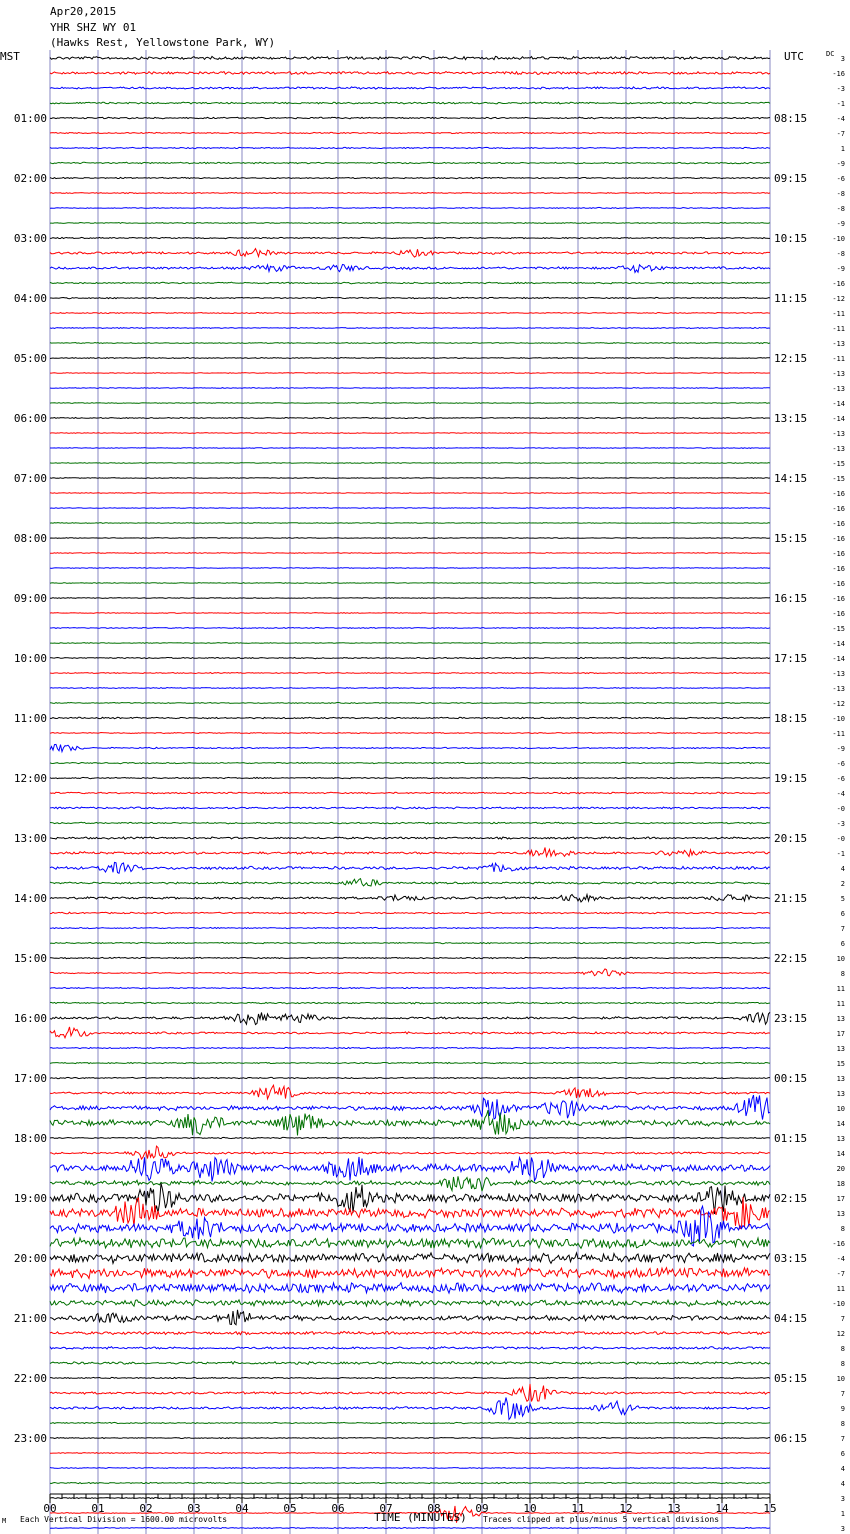 The height and width of the screenshot is (1534, 850). Describe the element at coordinates (30, 358) in the screenshot. I see `mst-hour-label: 05:00` at that location.